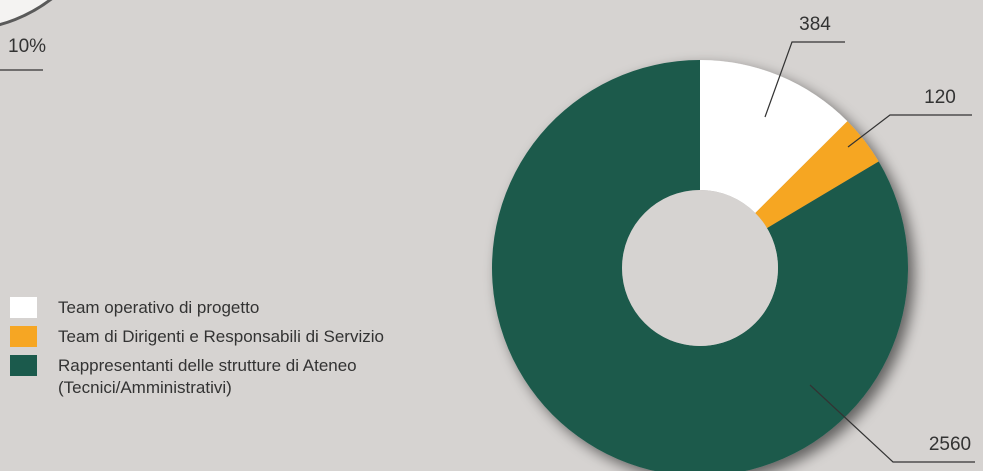 The height and width of the screenshot is (471, 983). Describe the element at coordinates (940, 97) in the screenshot. I see `slice-label-120: 120` at that location.